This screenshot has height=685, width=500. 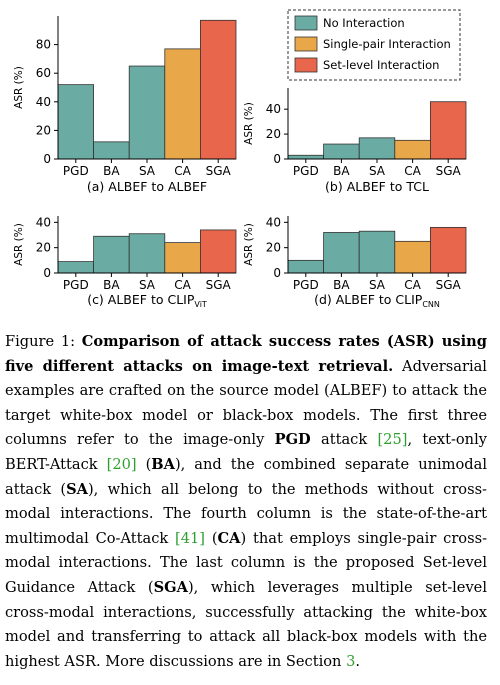 I want to click on chart-title-subscript: CNN, so click(x=431, y=304).